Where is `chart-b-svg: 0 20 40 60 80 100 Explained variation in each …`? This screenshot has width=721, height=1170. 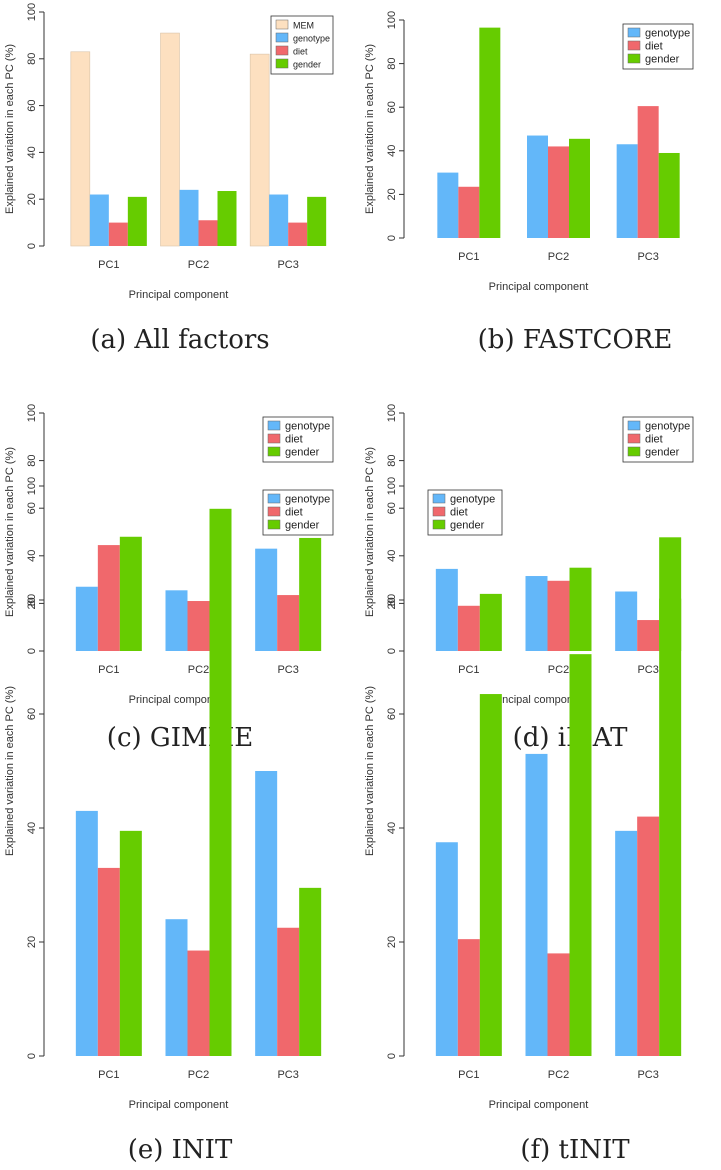 chart-b-svg: 0 20 40 60 80 100 Explained variation in each … is located at coordinates (529, 152).